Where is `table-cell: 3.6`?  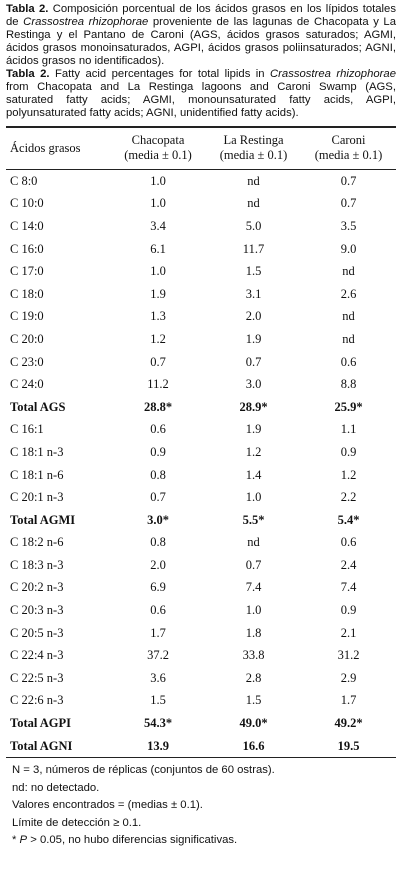
table-cell: 3.6 is located at coordinates (158, 677).